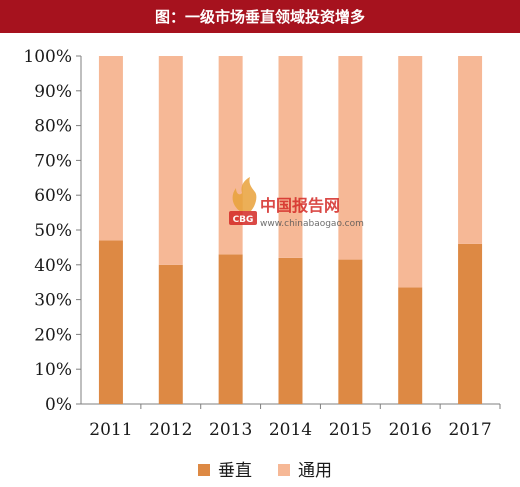 This screenshot has width=520, height=487. I want to click on y-tick-label: 0%, so click(58, 405).